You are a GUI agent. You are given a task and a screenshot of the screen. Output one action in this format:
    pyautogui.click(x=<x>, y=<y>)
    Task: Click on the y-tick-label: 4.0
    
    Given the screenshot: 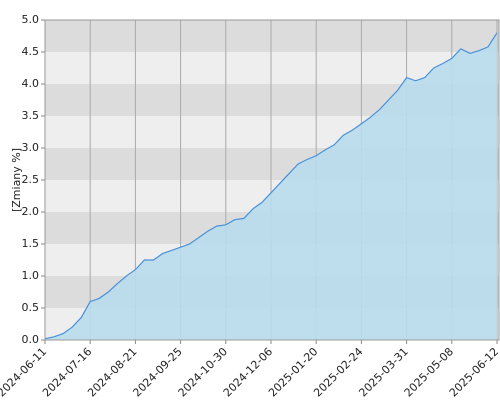 What is the action you would take?
    pyautogui.click(x=31, y=83)
    